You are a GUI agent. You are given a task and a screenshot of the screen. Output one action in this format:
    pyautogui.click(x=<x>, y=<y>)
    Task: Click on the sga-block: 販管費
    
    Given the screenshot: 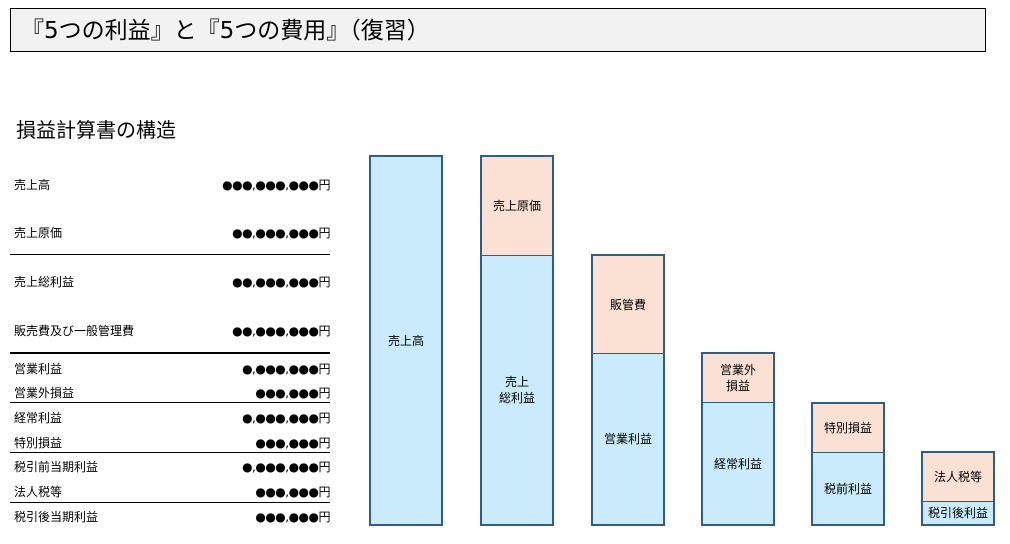 What is the action you would take?
    pyautogui.click(x=628, y=304)
    